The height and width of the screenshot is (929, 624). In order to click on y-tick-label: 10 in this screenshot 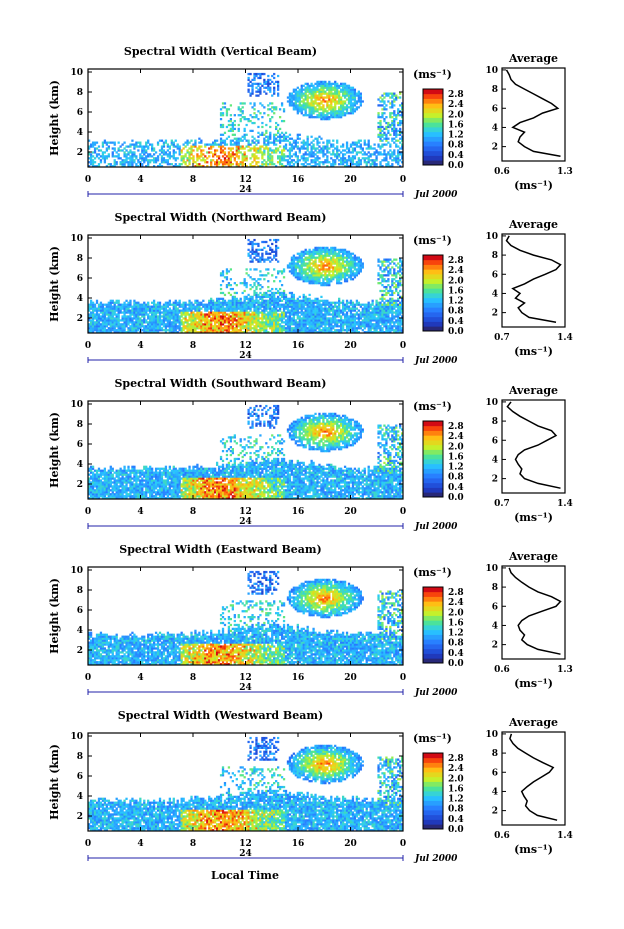, I will do `click(76, 73)`.